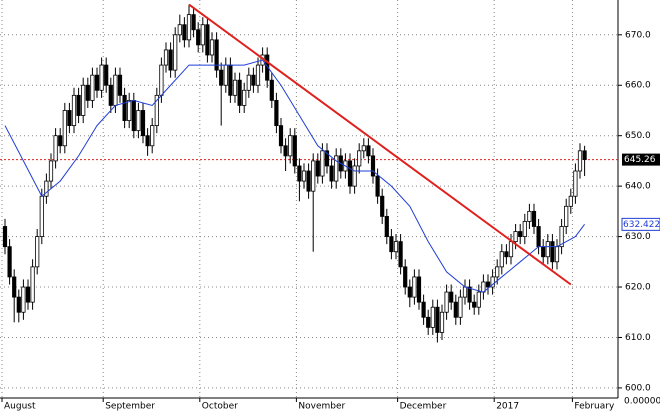 The height and width of the screenshot is (412, 660). I want to click on ma-price-box, so click(640, 224).